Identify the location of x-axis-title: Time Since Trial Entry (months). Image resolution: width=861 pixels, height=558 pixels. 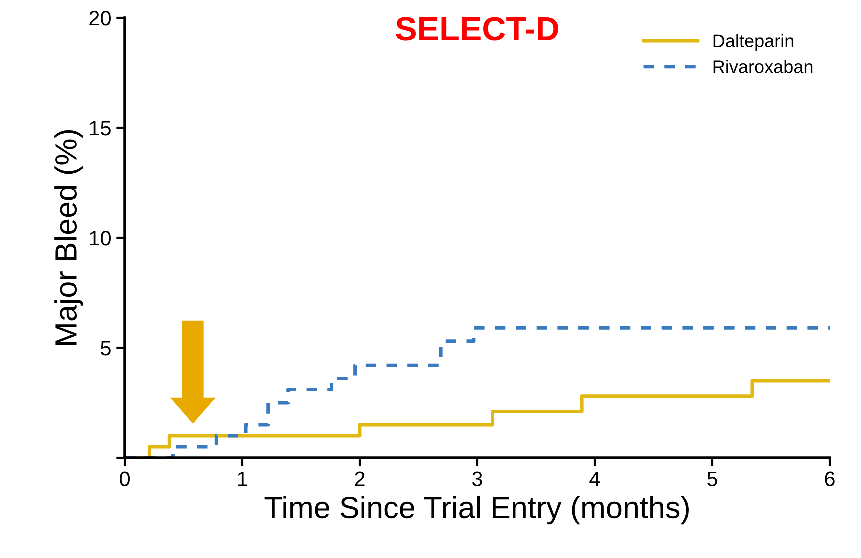
(476, 510).